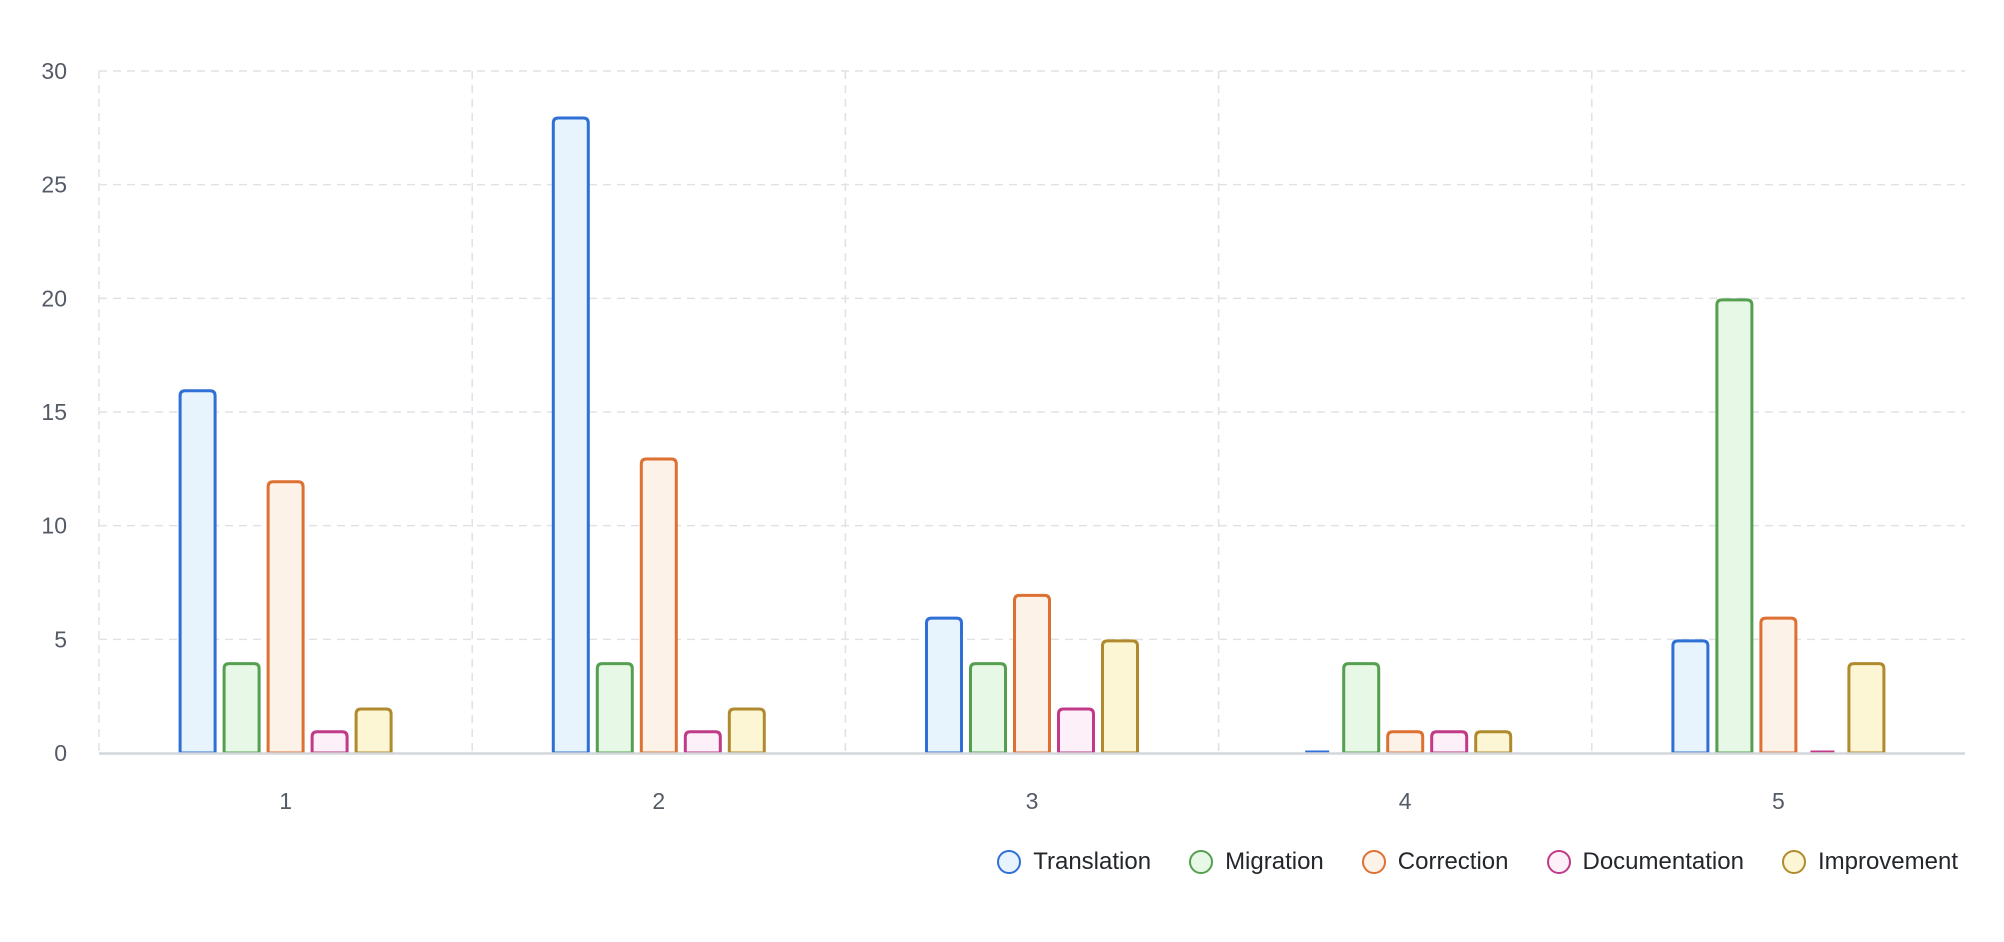 The width and height of the screenshot is (2004, 942). What do you see at coordinates (60, 639) in the screenshot?
I see `y-tick-label: 5` at bounding box center [60, 639].